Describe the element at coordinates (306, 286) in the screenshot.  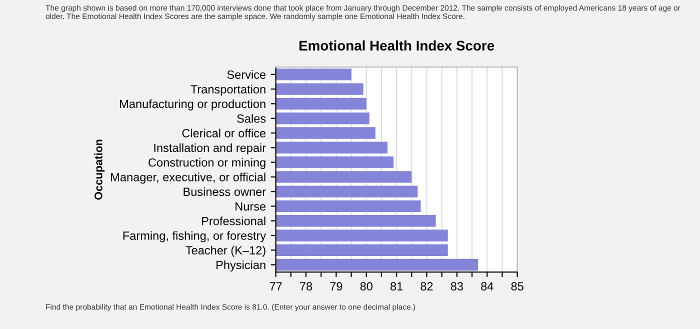
I see `x-tick-label: 78` at that location.